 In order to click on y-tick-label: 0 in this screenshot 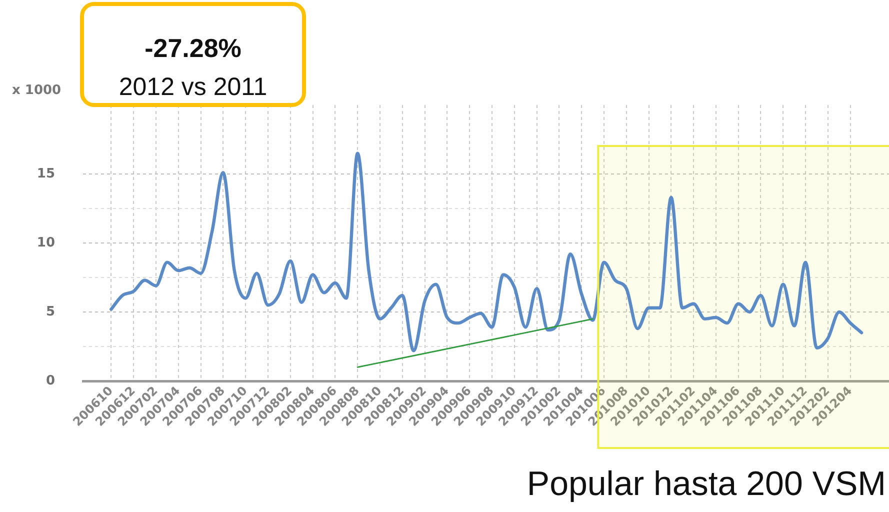, I will do `click(50, 380)`.